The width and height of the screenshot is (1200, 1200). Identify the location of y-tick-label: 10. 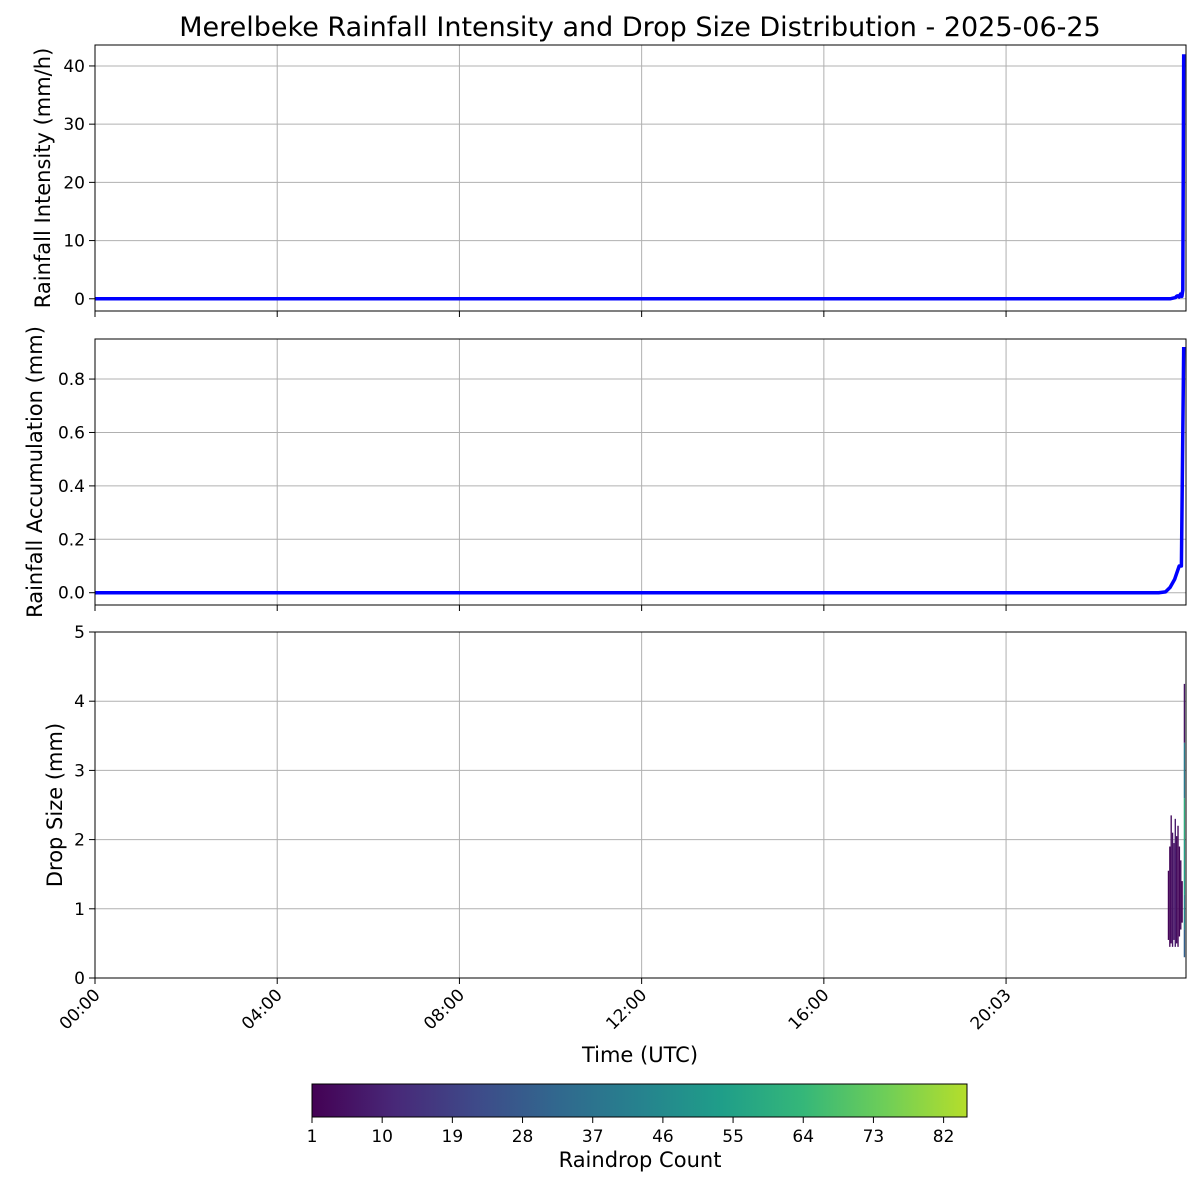
(74, 242).